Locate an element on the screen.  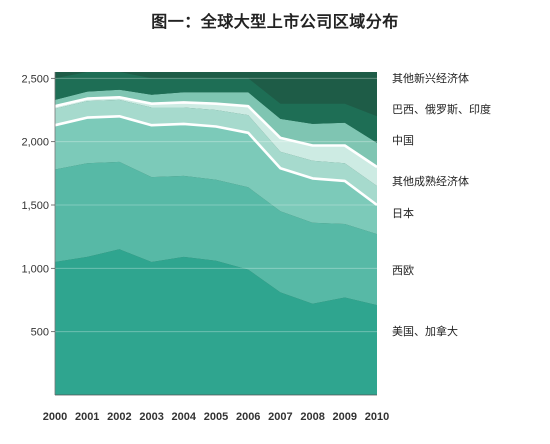
y-tick-label: 500 is located at coordinates (40, 333).